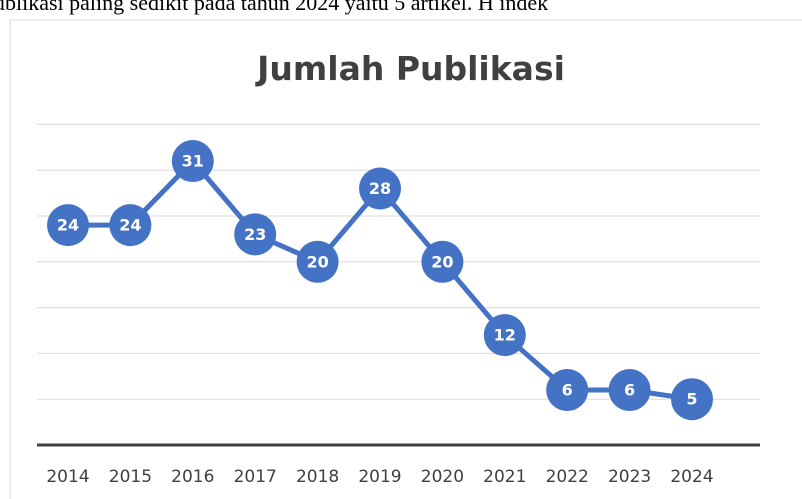  Describe the element at coordinates (255, 477) in the screenshot. I see `x-tick-label: 2017` at that location.